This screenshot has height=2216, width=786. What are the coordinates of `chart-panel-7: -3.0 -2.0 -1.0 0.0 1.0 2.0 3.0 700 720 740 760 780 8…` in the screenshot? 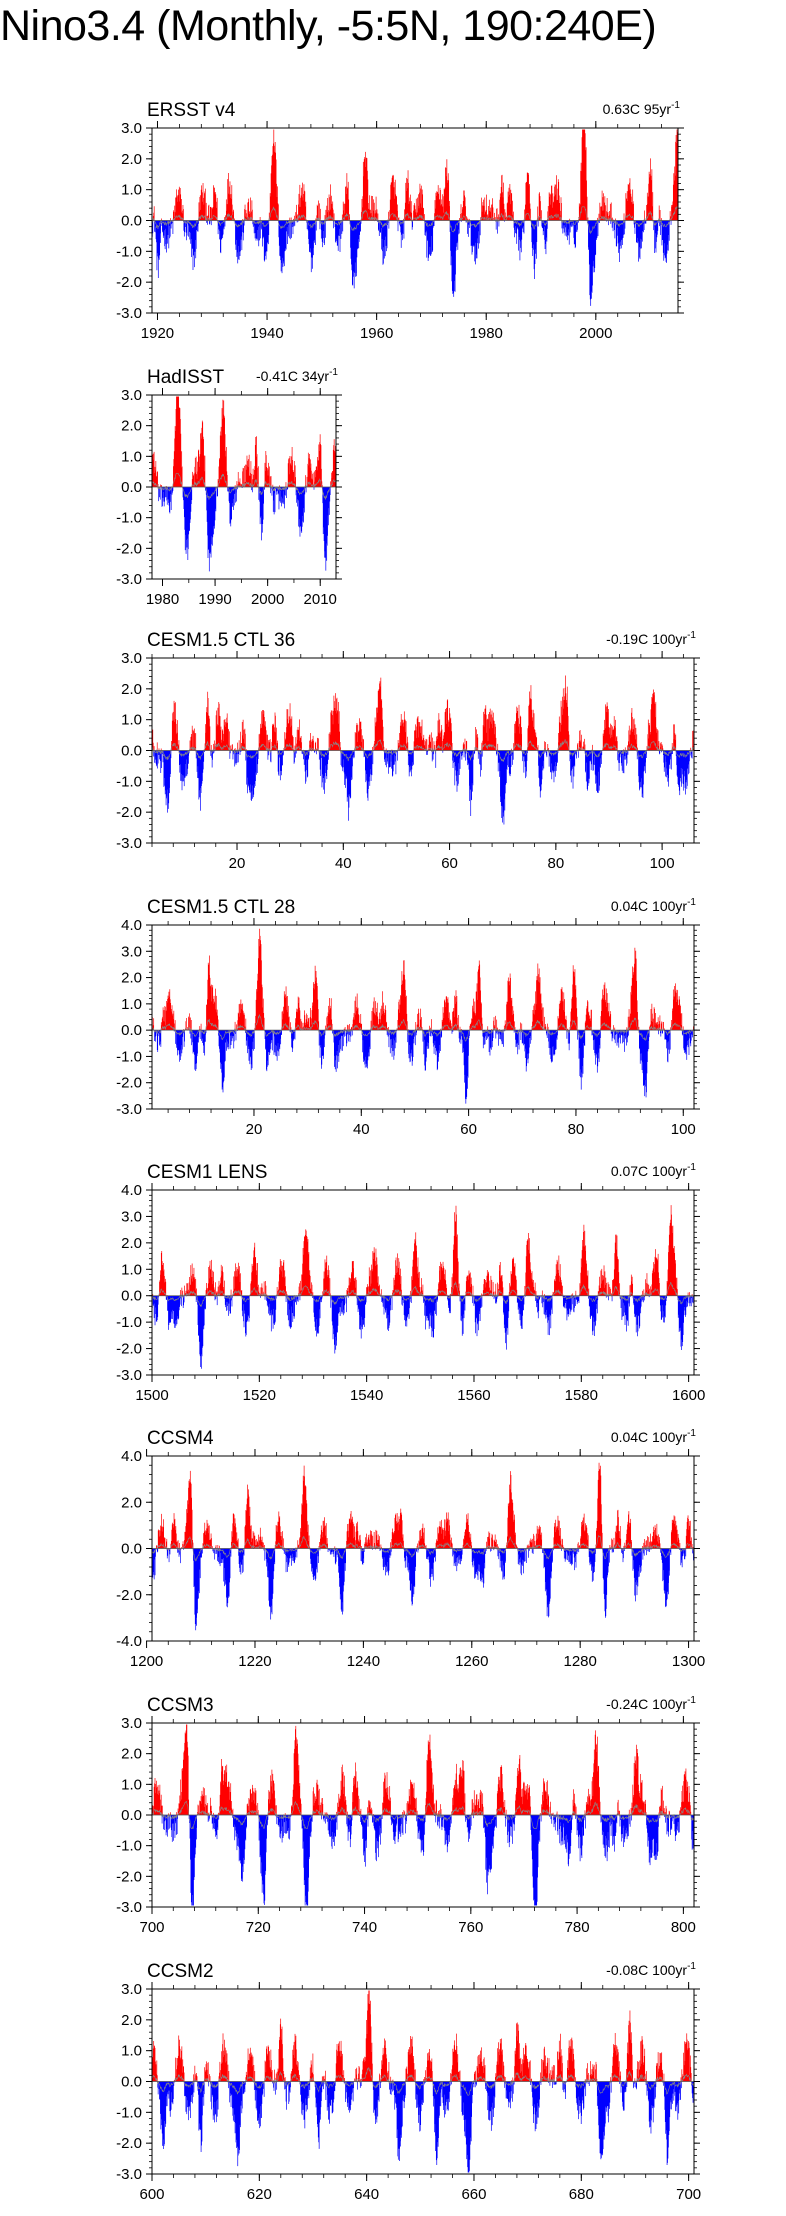 It's located at (408, 1815).